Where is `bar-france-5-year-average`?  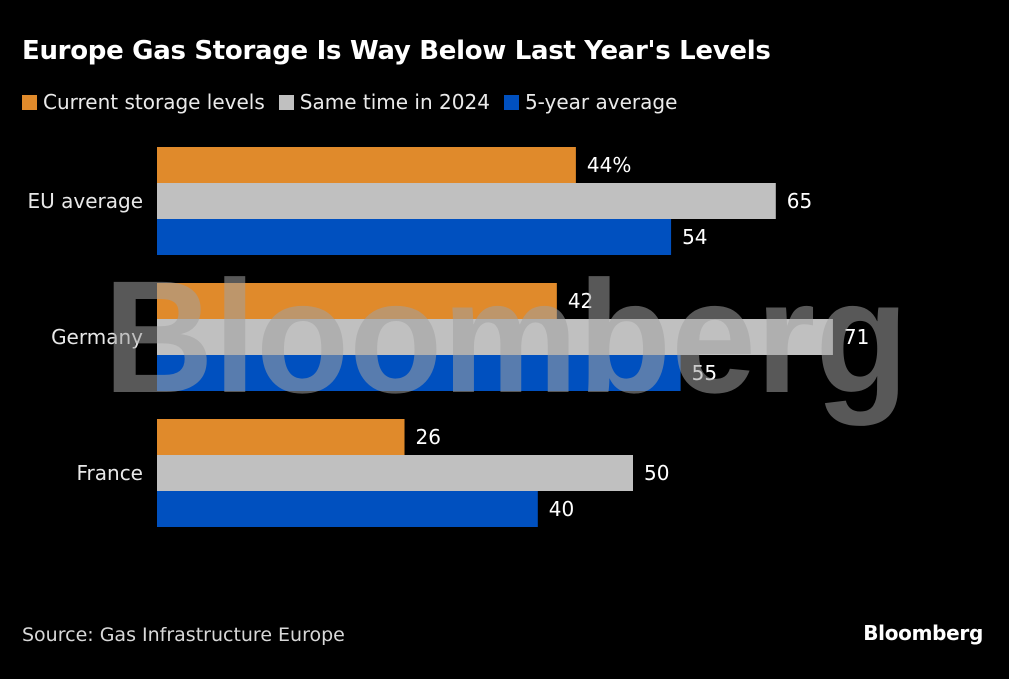
bar-france-5-year-average is located at coordinates (347, 509).